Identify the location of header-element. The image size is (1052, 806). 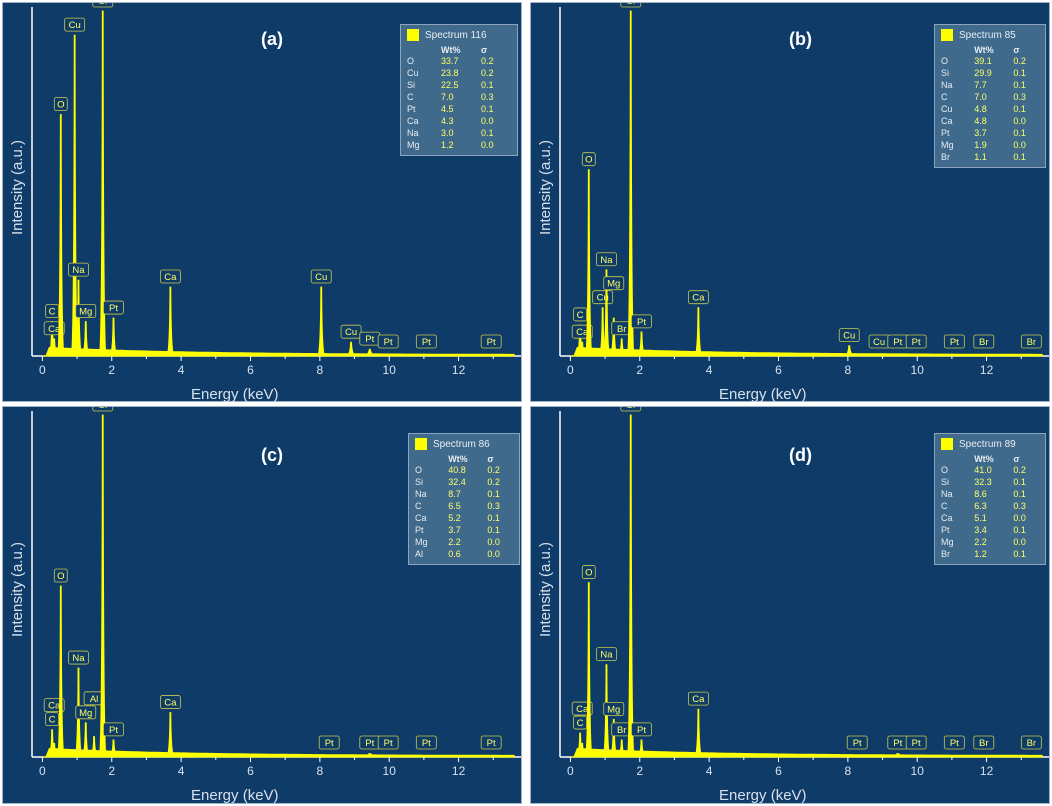
(424, 50).